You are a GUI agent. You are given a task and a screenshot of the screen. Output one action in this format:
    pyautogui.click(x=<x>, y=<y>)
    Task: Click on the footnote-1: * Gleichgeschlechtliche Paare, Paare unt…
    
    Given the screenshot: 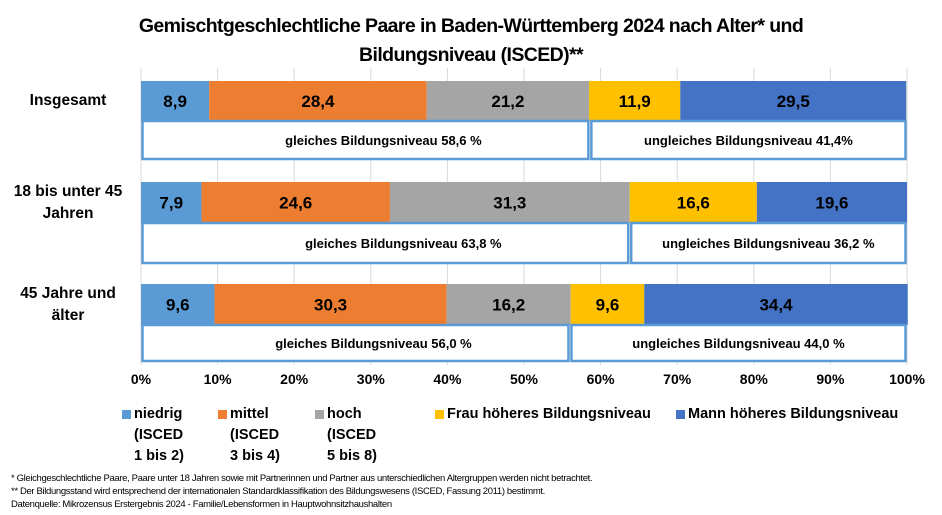 What is the action you would take?
    pyautogui.click(x=302, y=478)
    